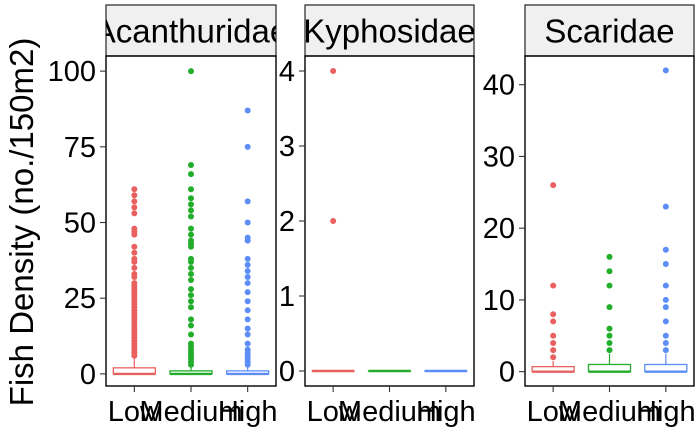 The height and width of the screenshot is (432, 700). What do you see at coordinates (609, 31) in the screenshot?
I see `facet-label: Scaridae` at bounding box center [609, 31].